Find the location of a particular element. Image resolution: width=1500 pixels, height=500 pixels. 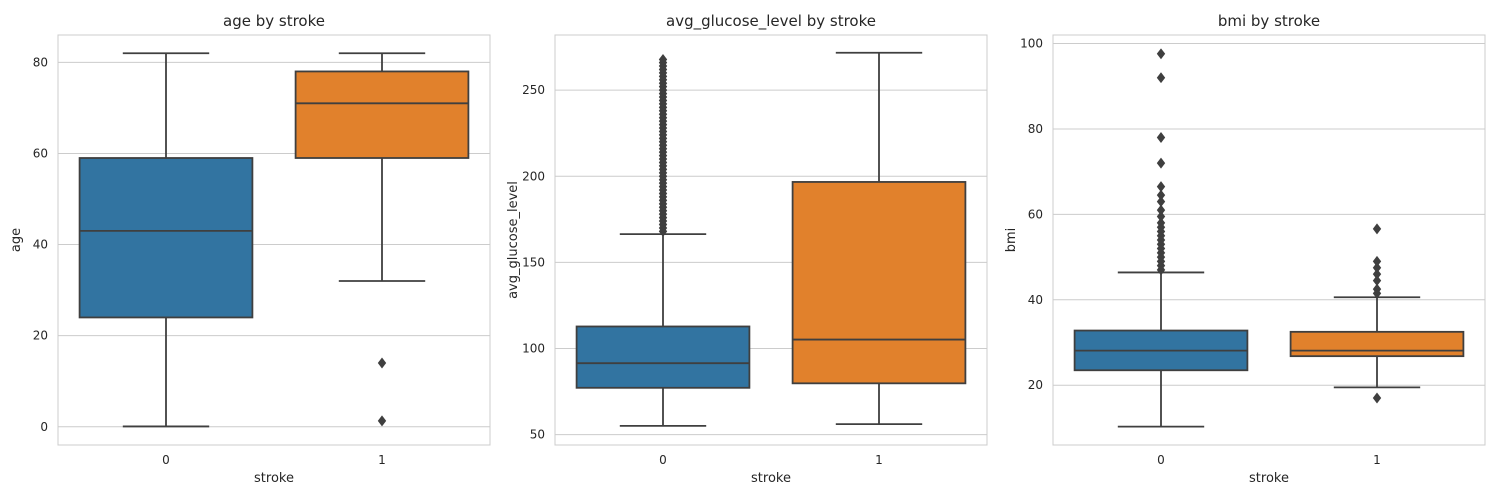

chart-title: age by stroke is located at coordinates (274, 21).